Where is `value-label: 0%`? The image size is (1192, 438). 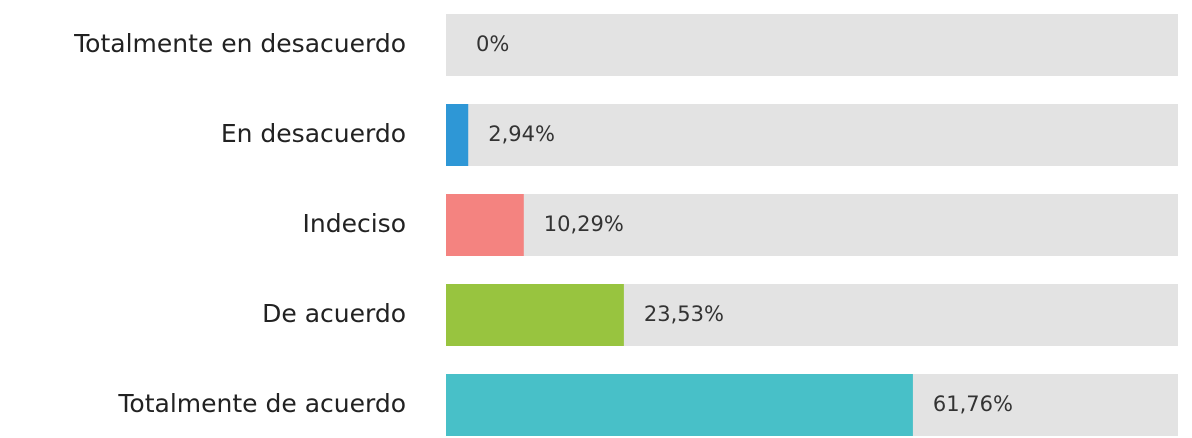
value-label: 0% is located at coordinates (492, 44).